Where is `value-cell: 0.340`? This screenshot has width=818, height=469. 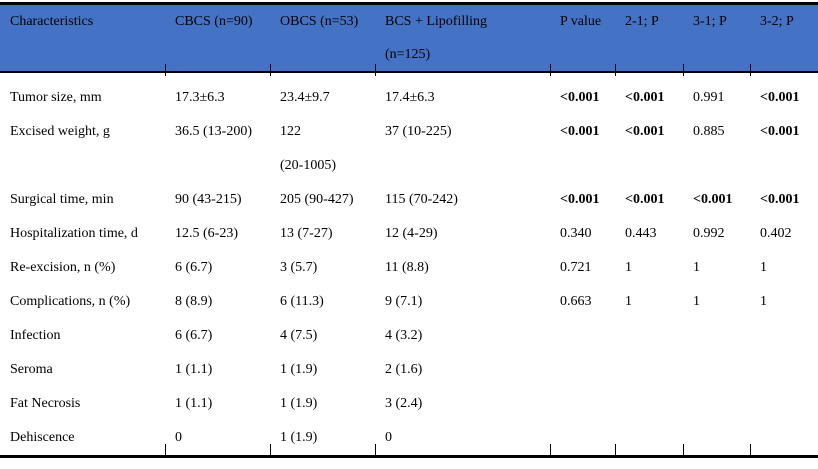 value-cell: 0.340 is located at coordinates (576, 233).